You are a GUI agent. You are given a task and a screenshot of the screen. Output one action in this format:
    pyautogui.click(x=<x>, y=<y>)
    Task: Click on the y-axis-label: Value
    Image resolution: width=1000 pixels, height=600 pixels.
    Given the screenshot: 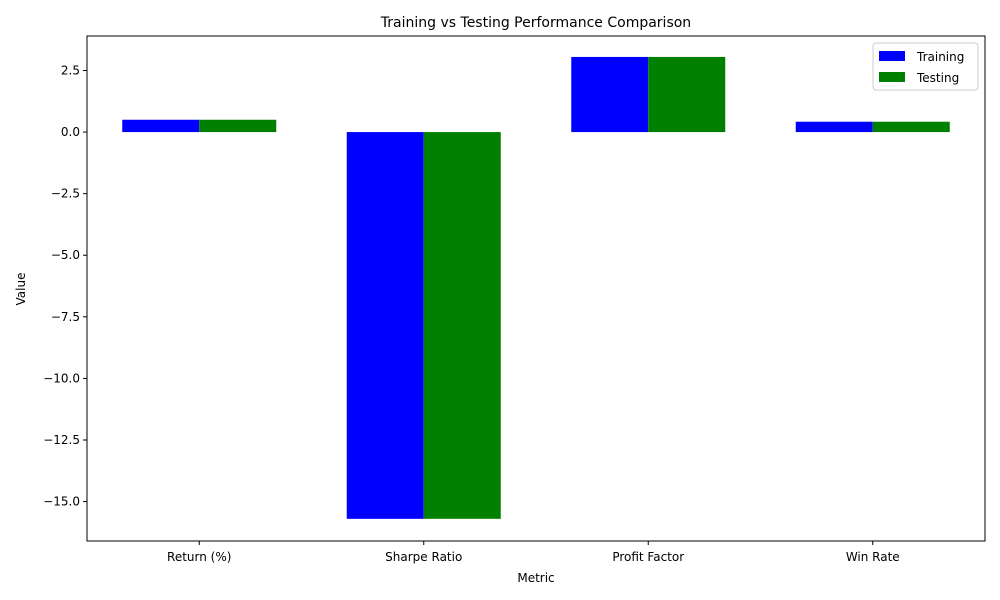 What is the action you would take?
    pyautogui.click(x=21, y=289)
    